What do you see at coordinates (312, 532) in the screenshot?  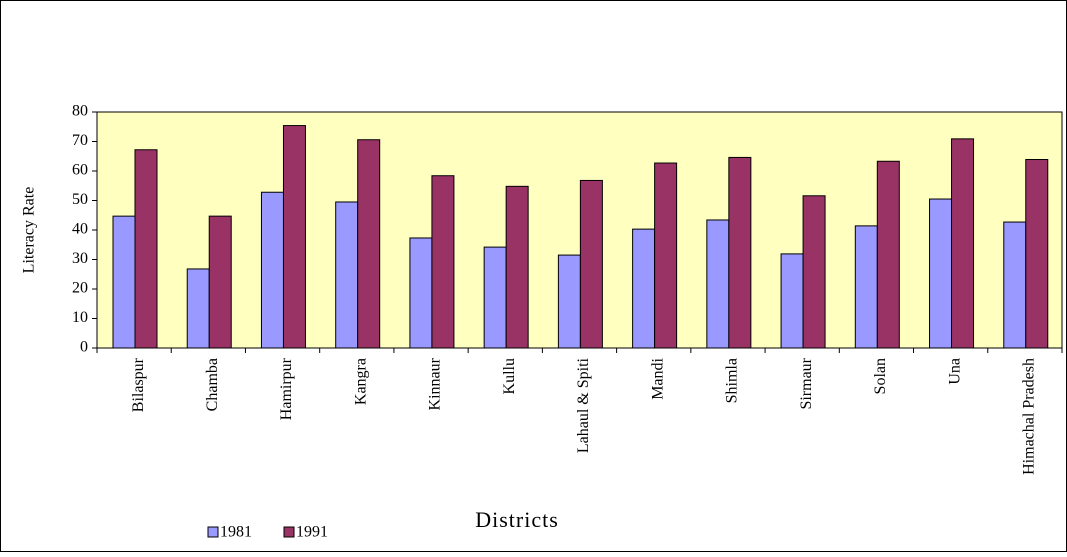 I see `legend-label: 1991` at bounding box center [312, 532].